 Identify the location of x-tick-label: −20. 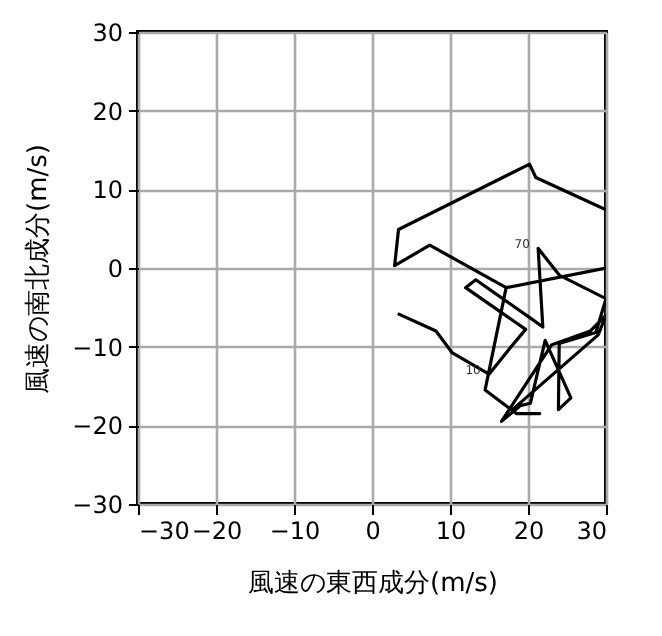
(217, 531).